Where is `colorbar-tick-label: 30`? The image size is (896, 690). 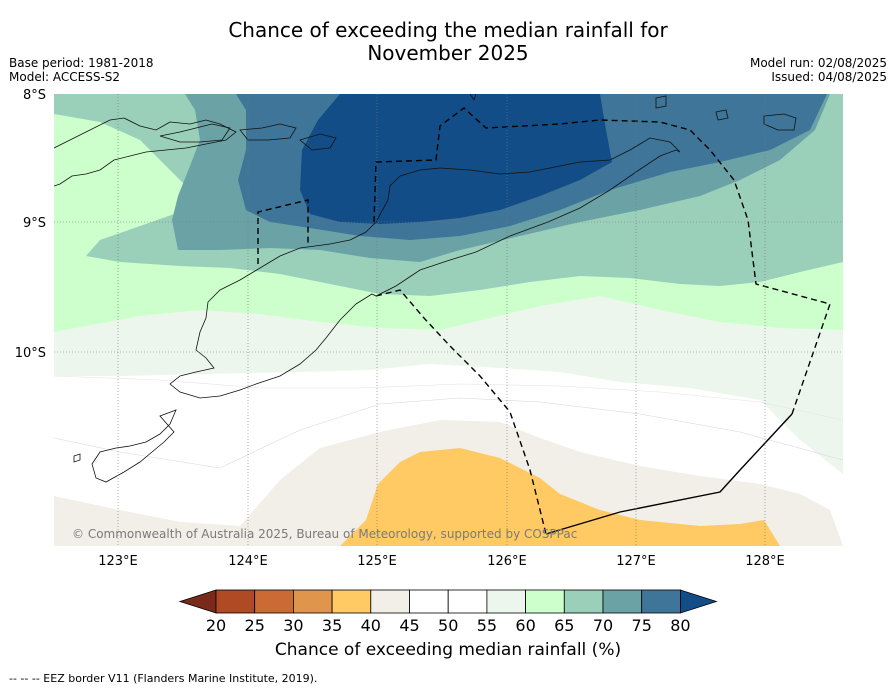
colorbar-tick-label: 30 is located at coordinates (293, 625).